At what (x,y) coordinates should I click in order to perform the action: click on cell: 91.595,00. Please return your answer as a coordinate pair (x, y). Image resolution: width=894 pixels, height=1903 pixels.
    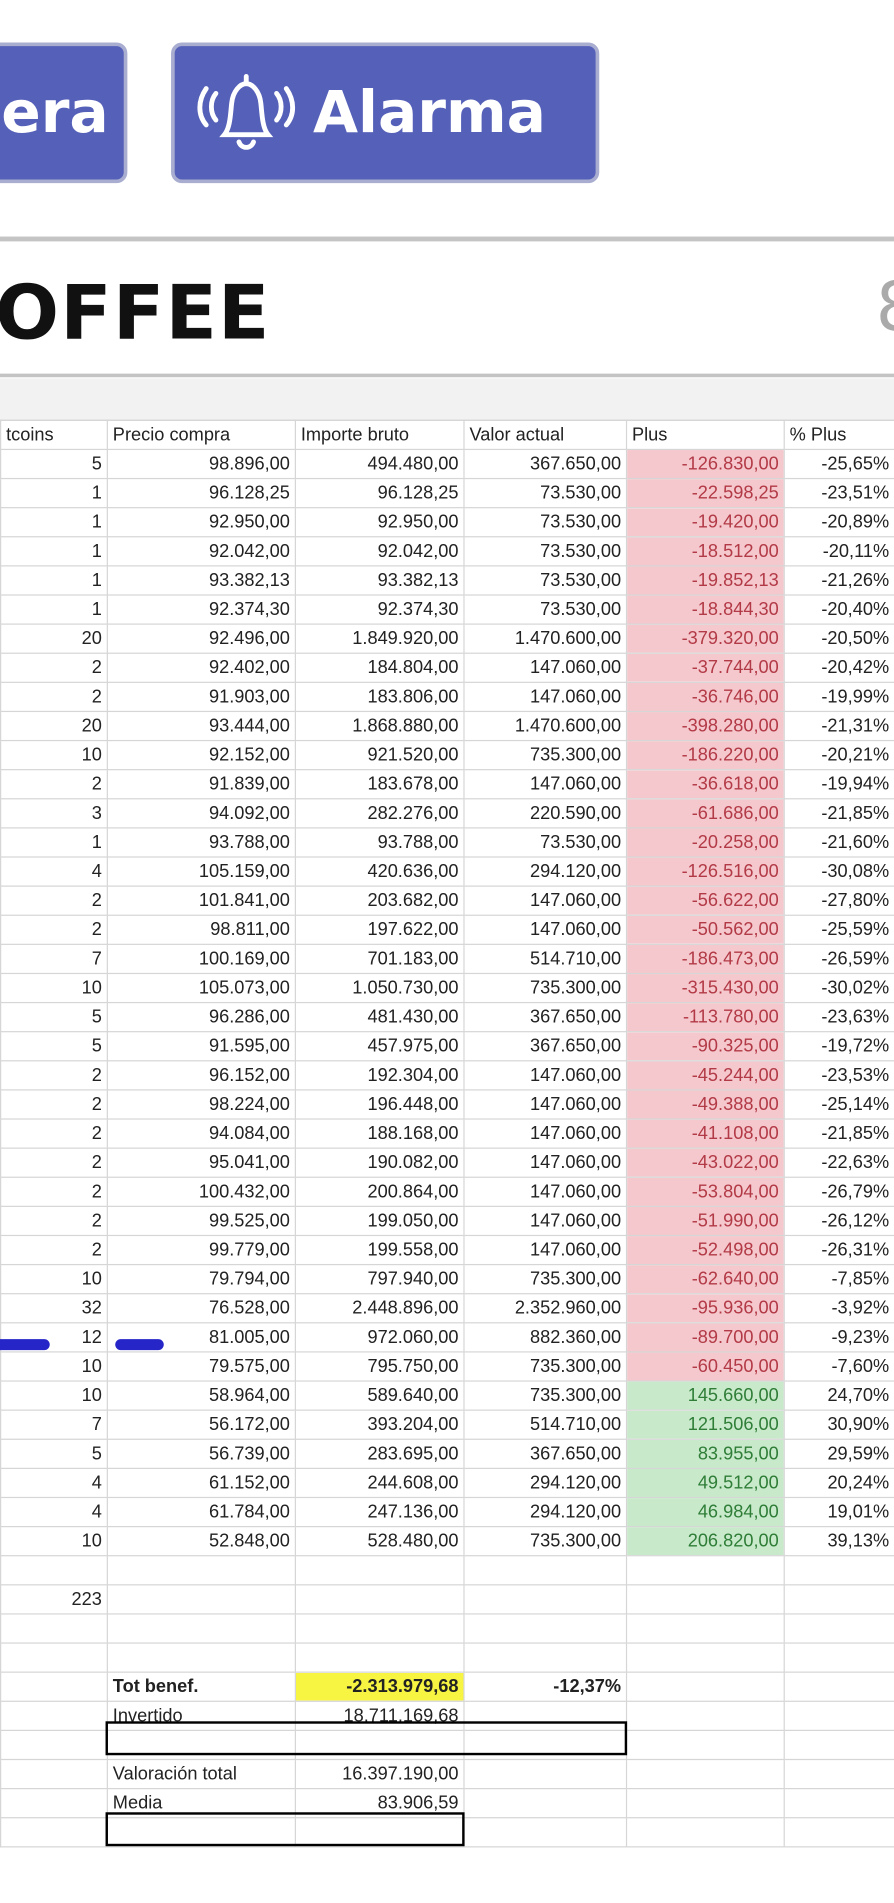
    Looking at the image, I should click on (201, 1046).